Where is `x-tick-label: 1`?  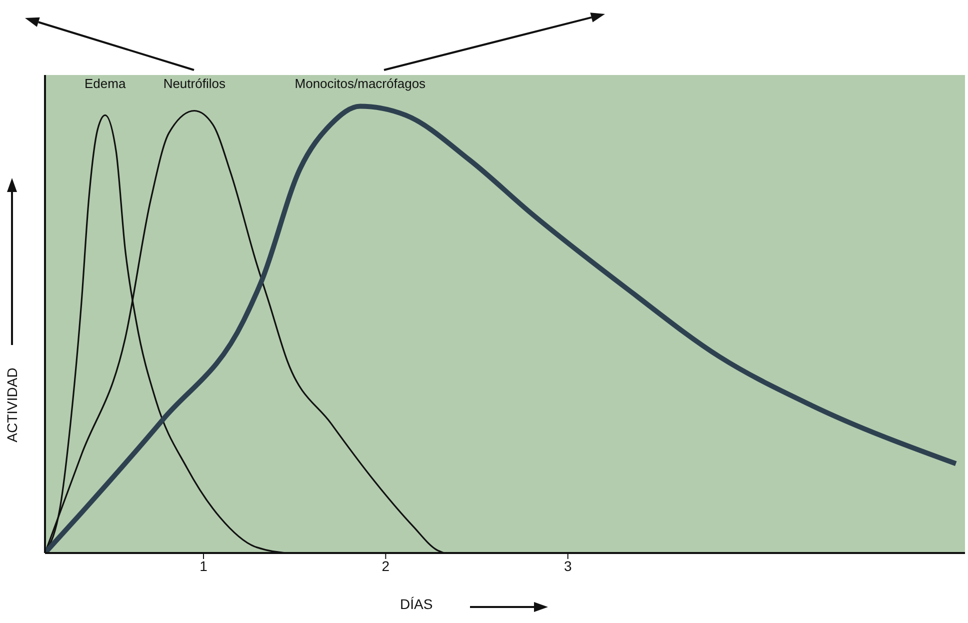
x-tick-label: 1 is located at coordinates (204, 566).